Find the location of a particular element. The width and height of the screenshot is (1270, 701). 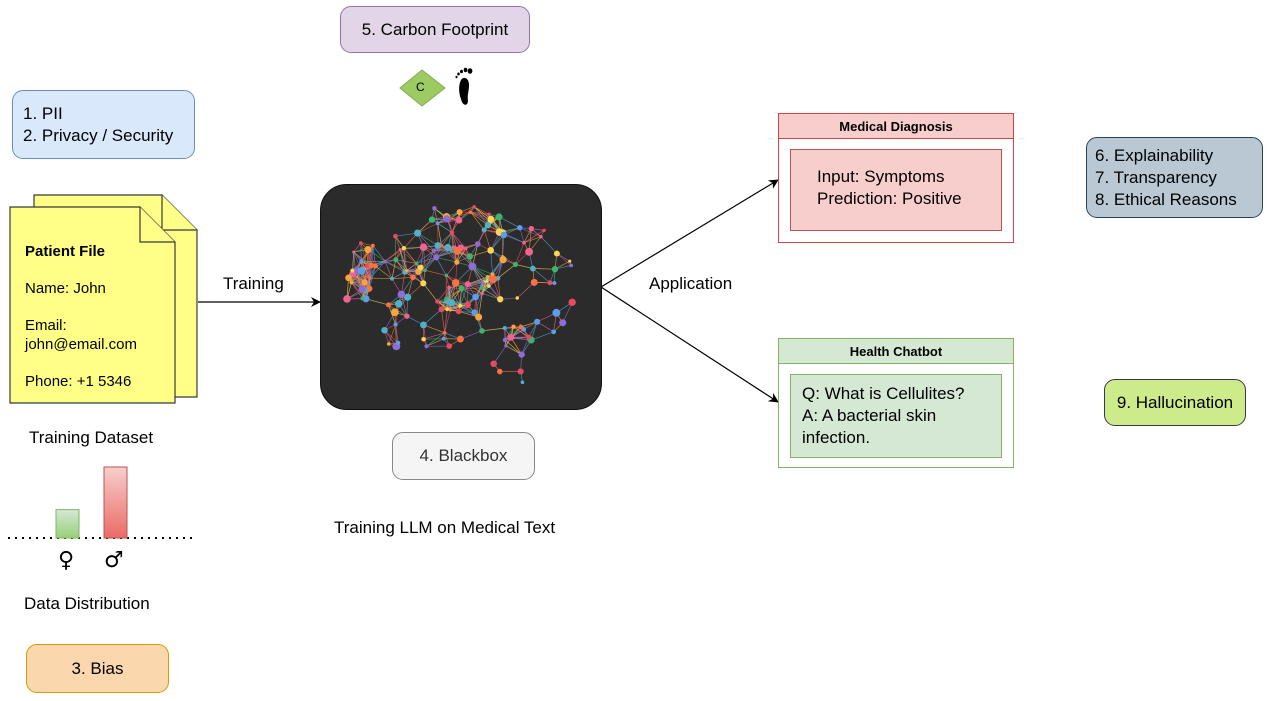

brain-network-image is located at coordinates (461, 297).